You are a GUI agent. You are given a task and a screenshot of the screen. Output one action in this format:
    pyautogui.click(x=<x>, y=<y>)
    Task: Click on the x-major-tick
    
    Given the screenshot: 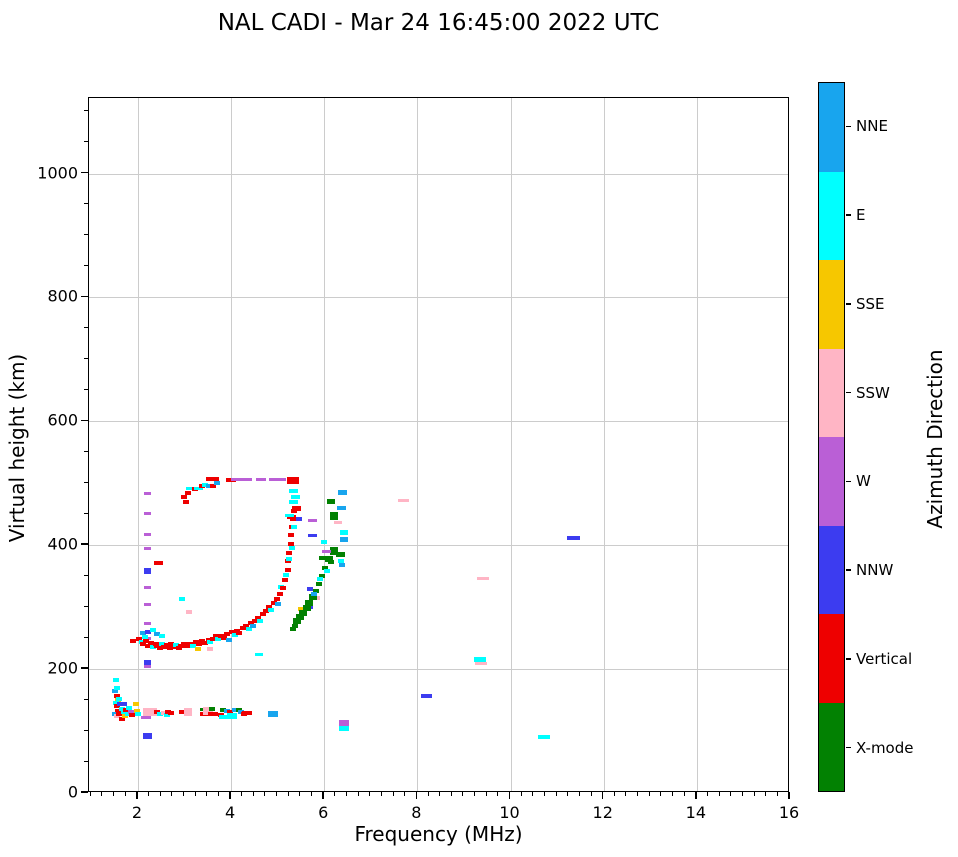 What is the action you would take?
    pyautogui.click(x=230, y=795)
    